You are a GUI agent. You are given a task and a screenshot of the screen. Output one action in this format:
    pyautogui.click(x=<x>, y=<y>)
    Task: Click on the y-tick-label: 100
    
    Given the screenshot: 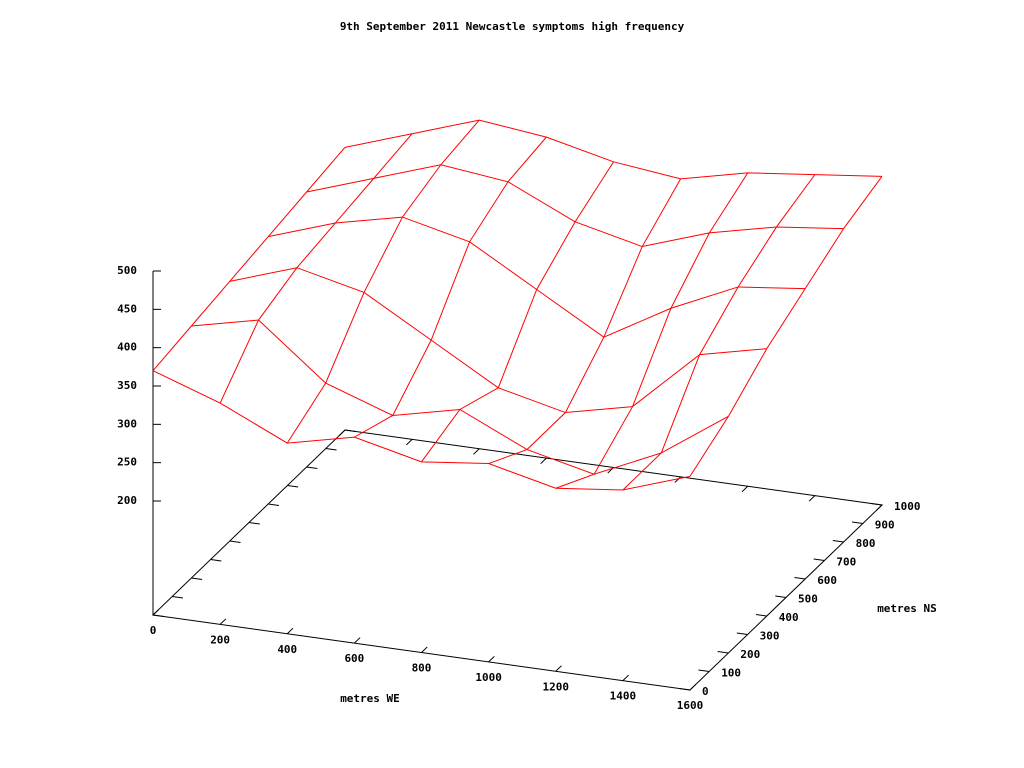 What is the action you would take?
    pyautogui.click(x=731, y=673)
    